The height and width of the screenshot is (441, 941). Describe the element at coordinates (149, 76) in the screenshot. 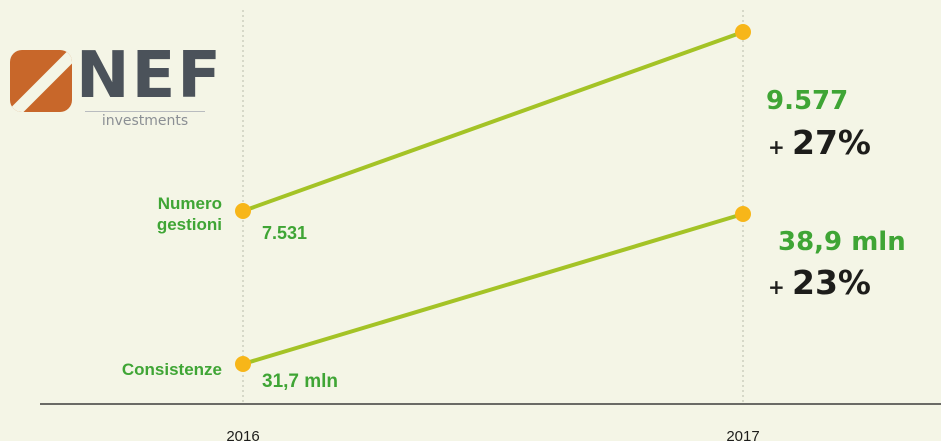

I see `logo-brand: NEF` at that location.